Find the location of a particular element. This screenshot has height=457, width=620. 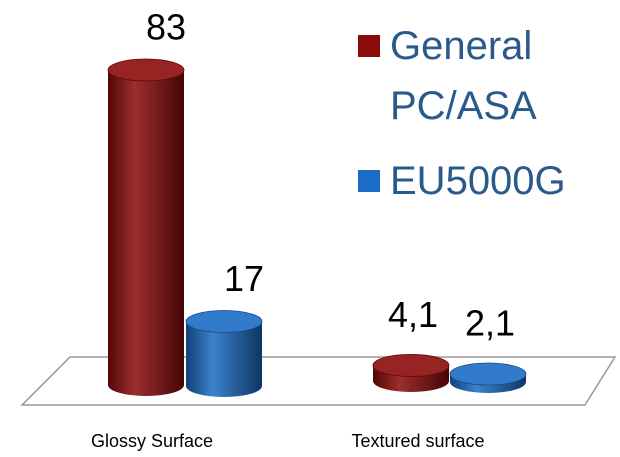

x-tick-label: Glossy Surface is located at coordinates (152, 441).